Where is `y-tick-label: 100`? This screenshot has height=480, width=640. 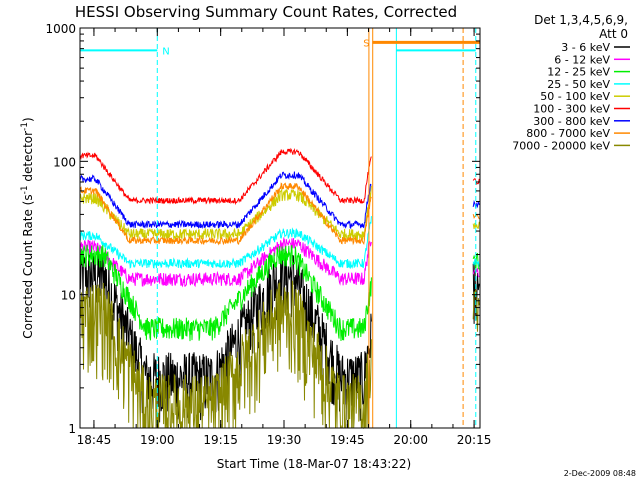 y-tick-label: 100 is located at coordinates (64, 162).